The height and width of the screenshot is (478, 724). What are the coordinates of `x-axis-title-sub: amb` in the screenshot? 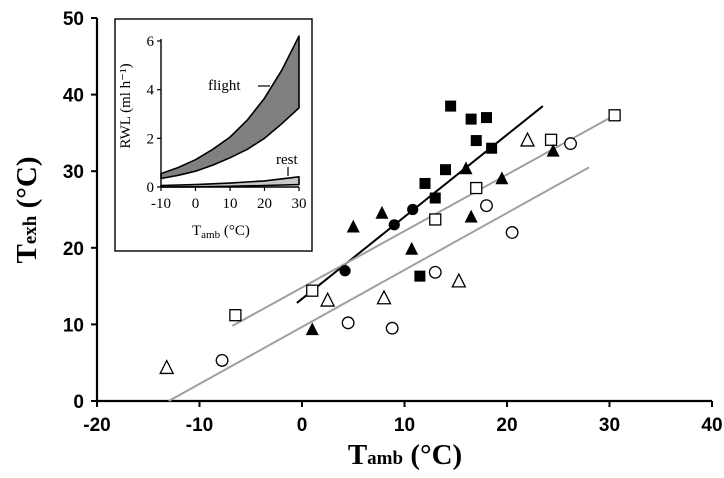 It's located at (385, 458).